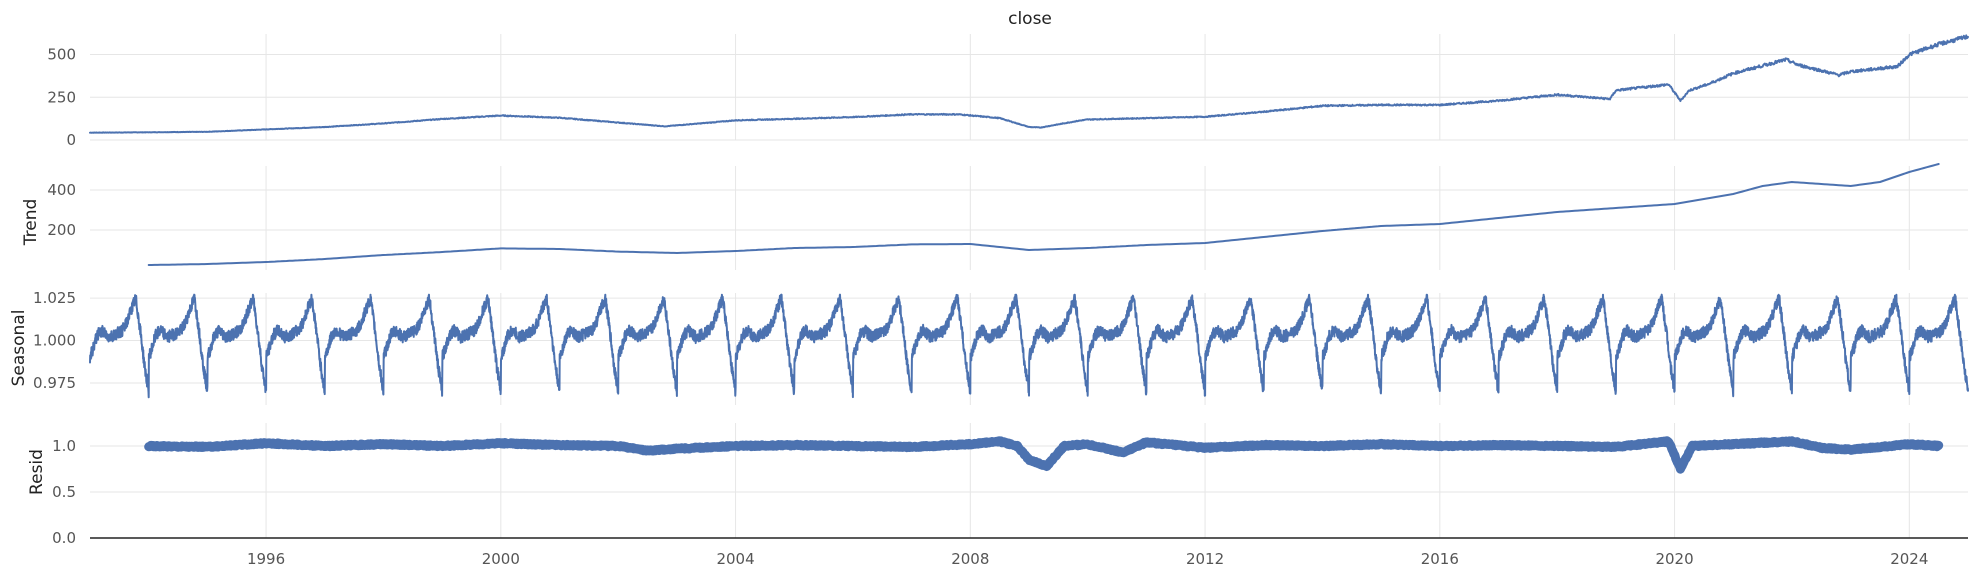  I want to click on y-tick-label: 0.0, so click(64, 538).